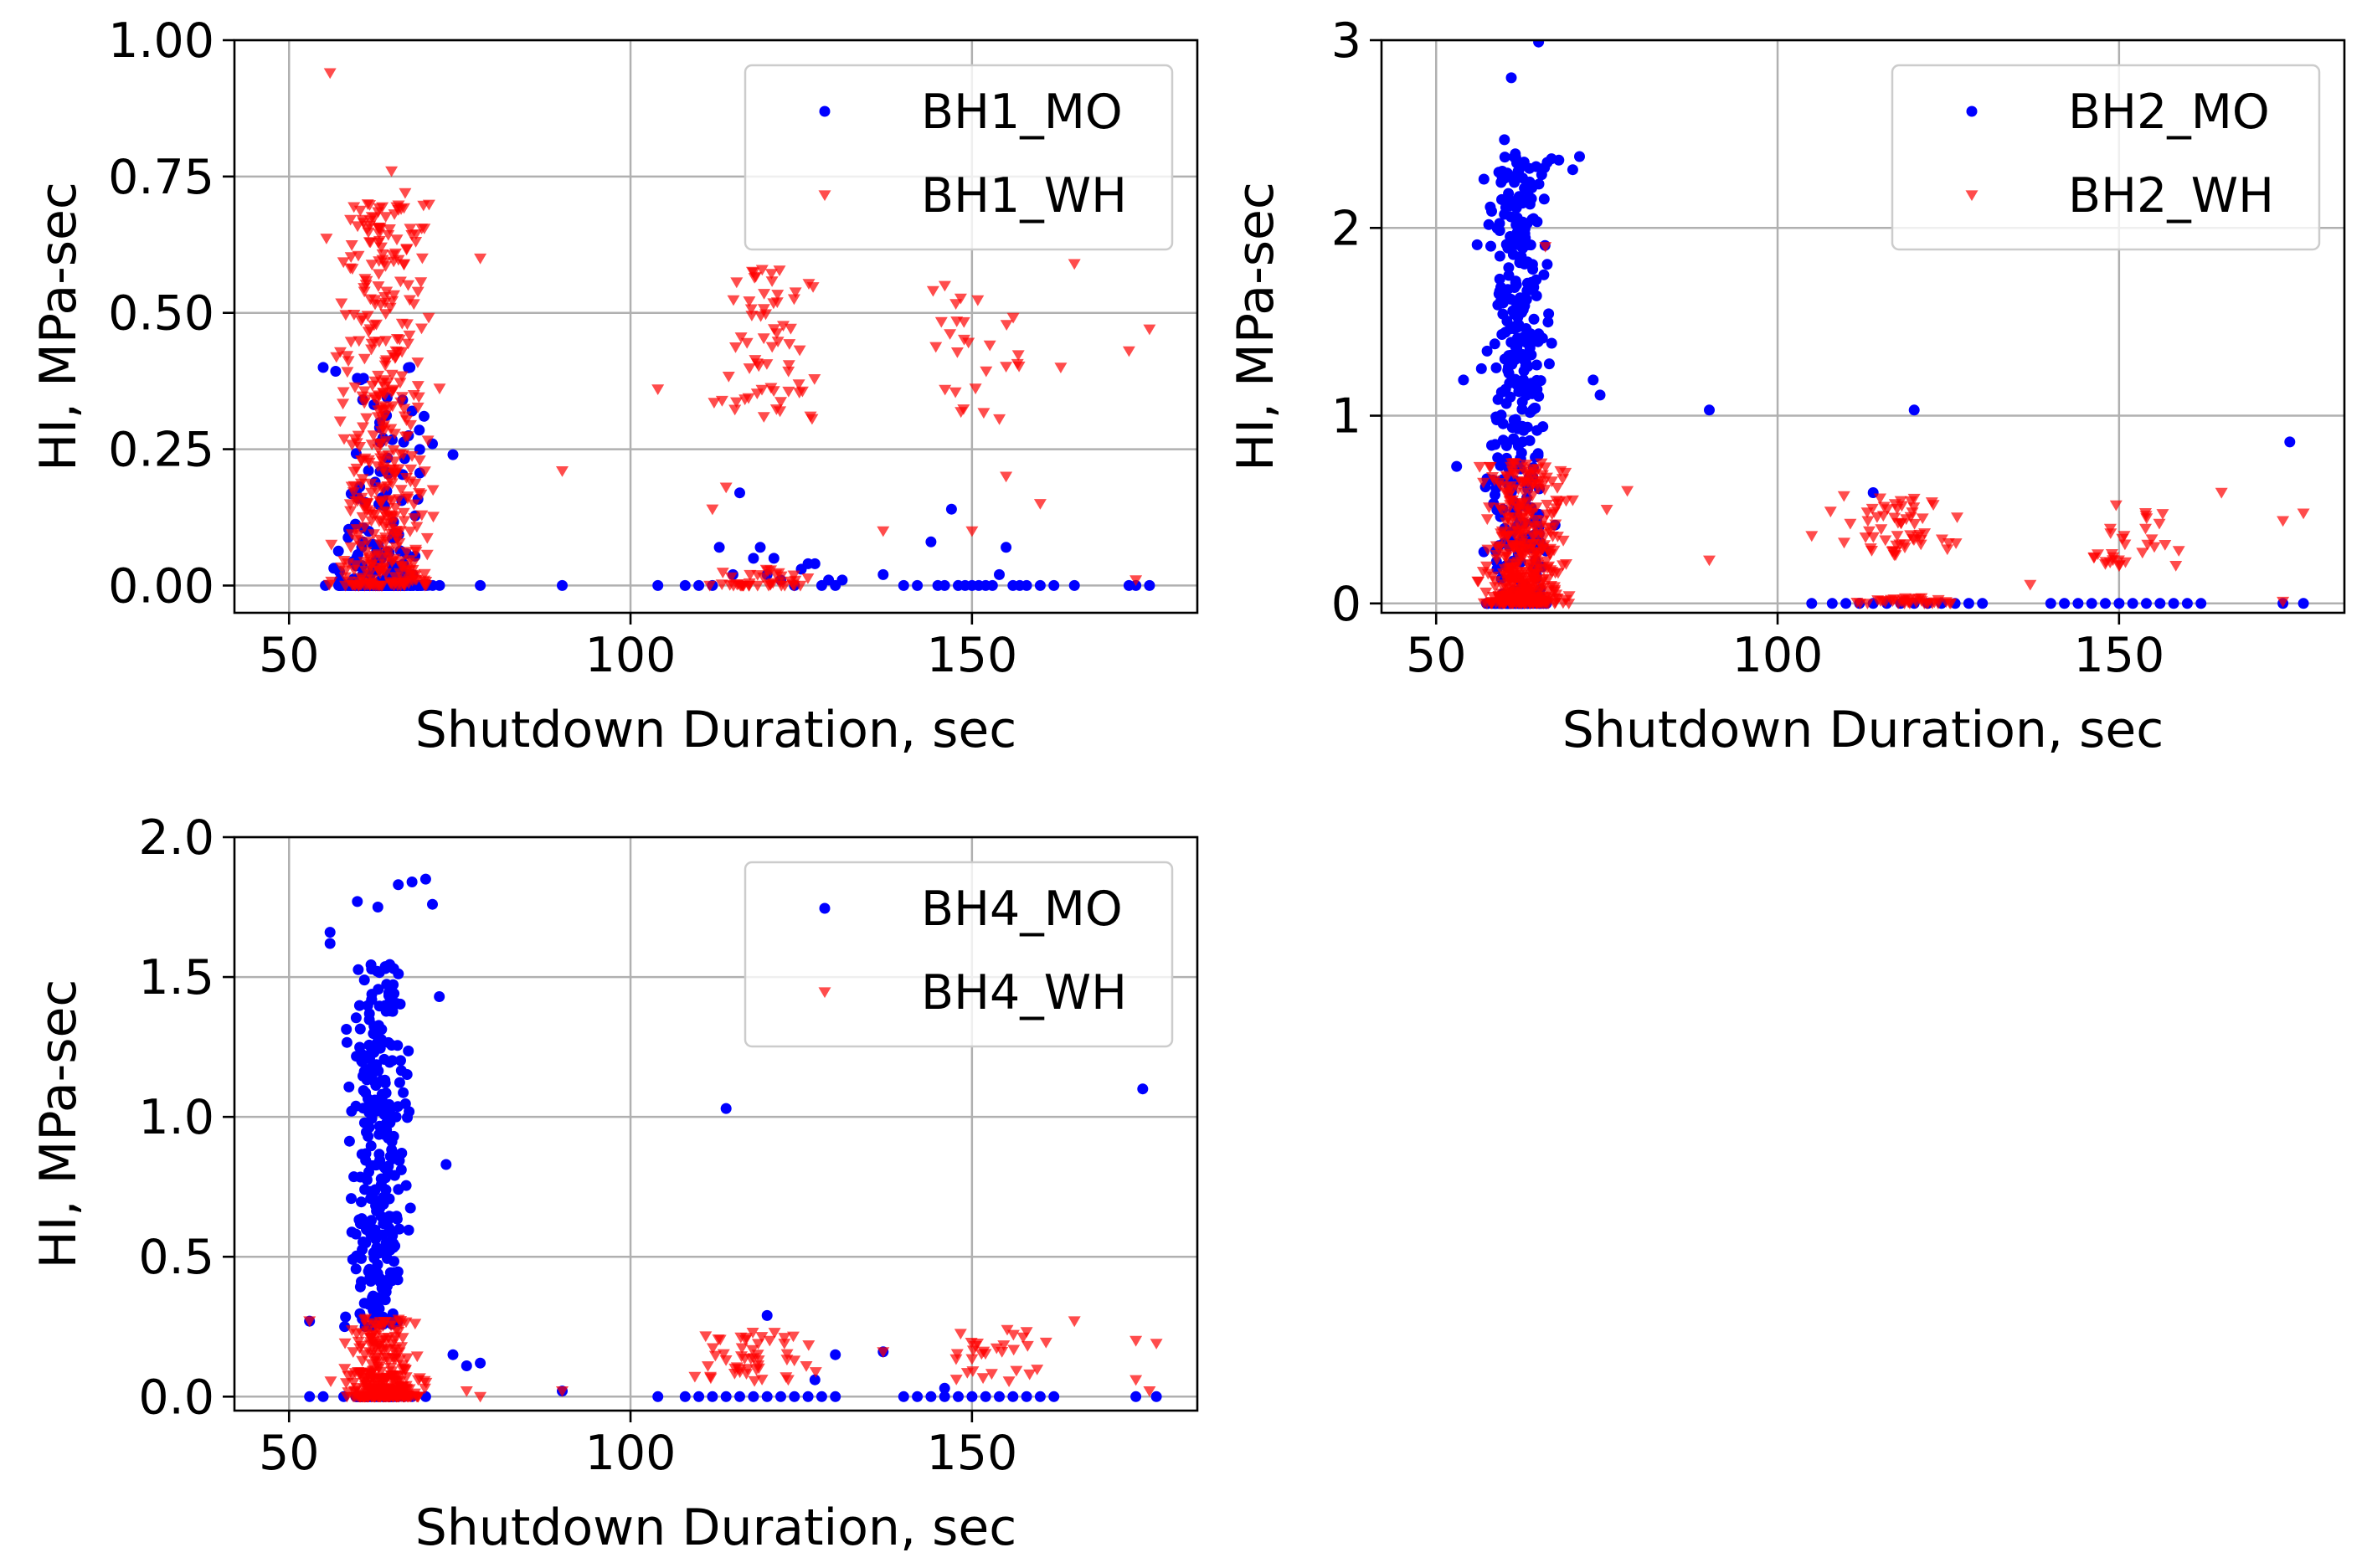  Describe the element at coordinates (824, 993) in the screenshot. I see `legend-marker-BH4_WH` at that location.